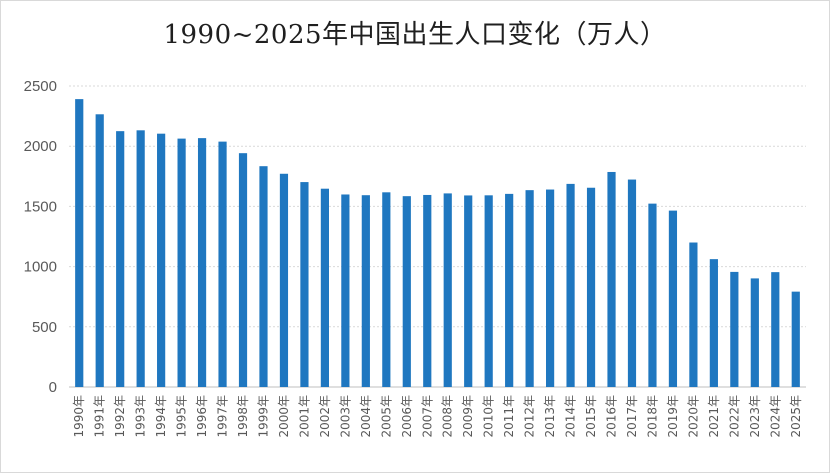 This screenshot has height=473, width=830. Describe the element at coordinates (407, 416) in the screenshot. I see `x-tick-label: 2006年` at that location.